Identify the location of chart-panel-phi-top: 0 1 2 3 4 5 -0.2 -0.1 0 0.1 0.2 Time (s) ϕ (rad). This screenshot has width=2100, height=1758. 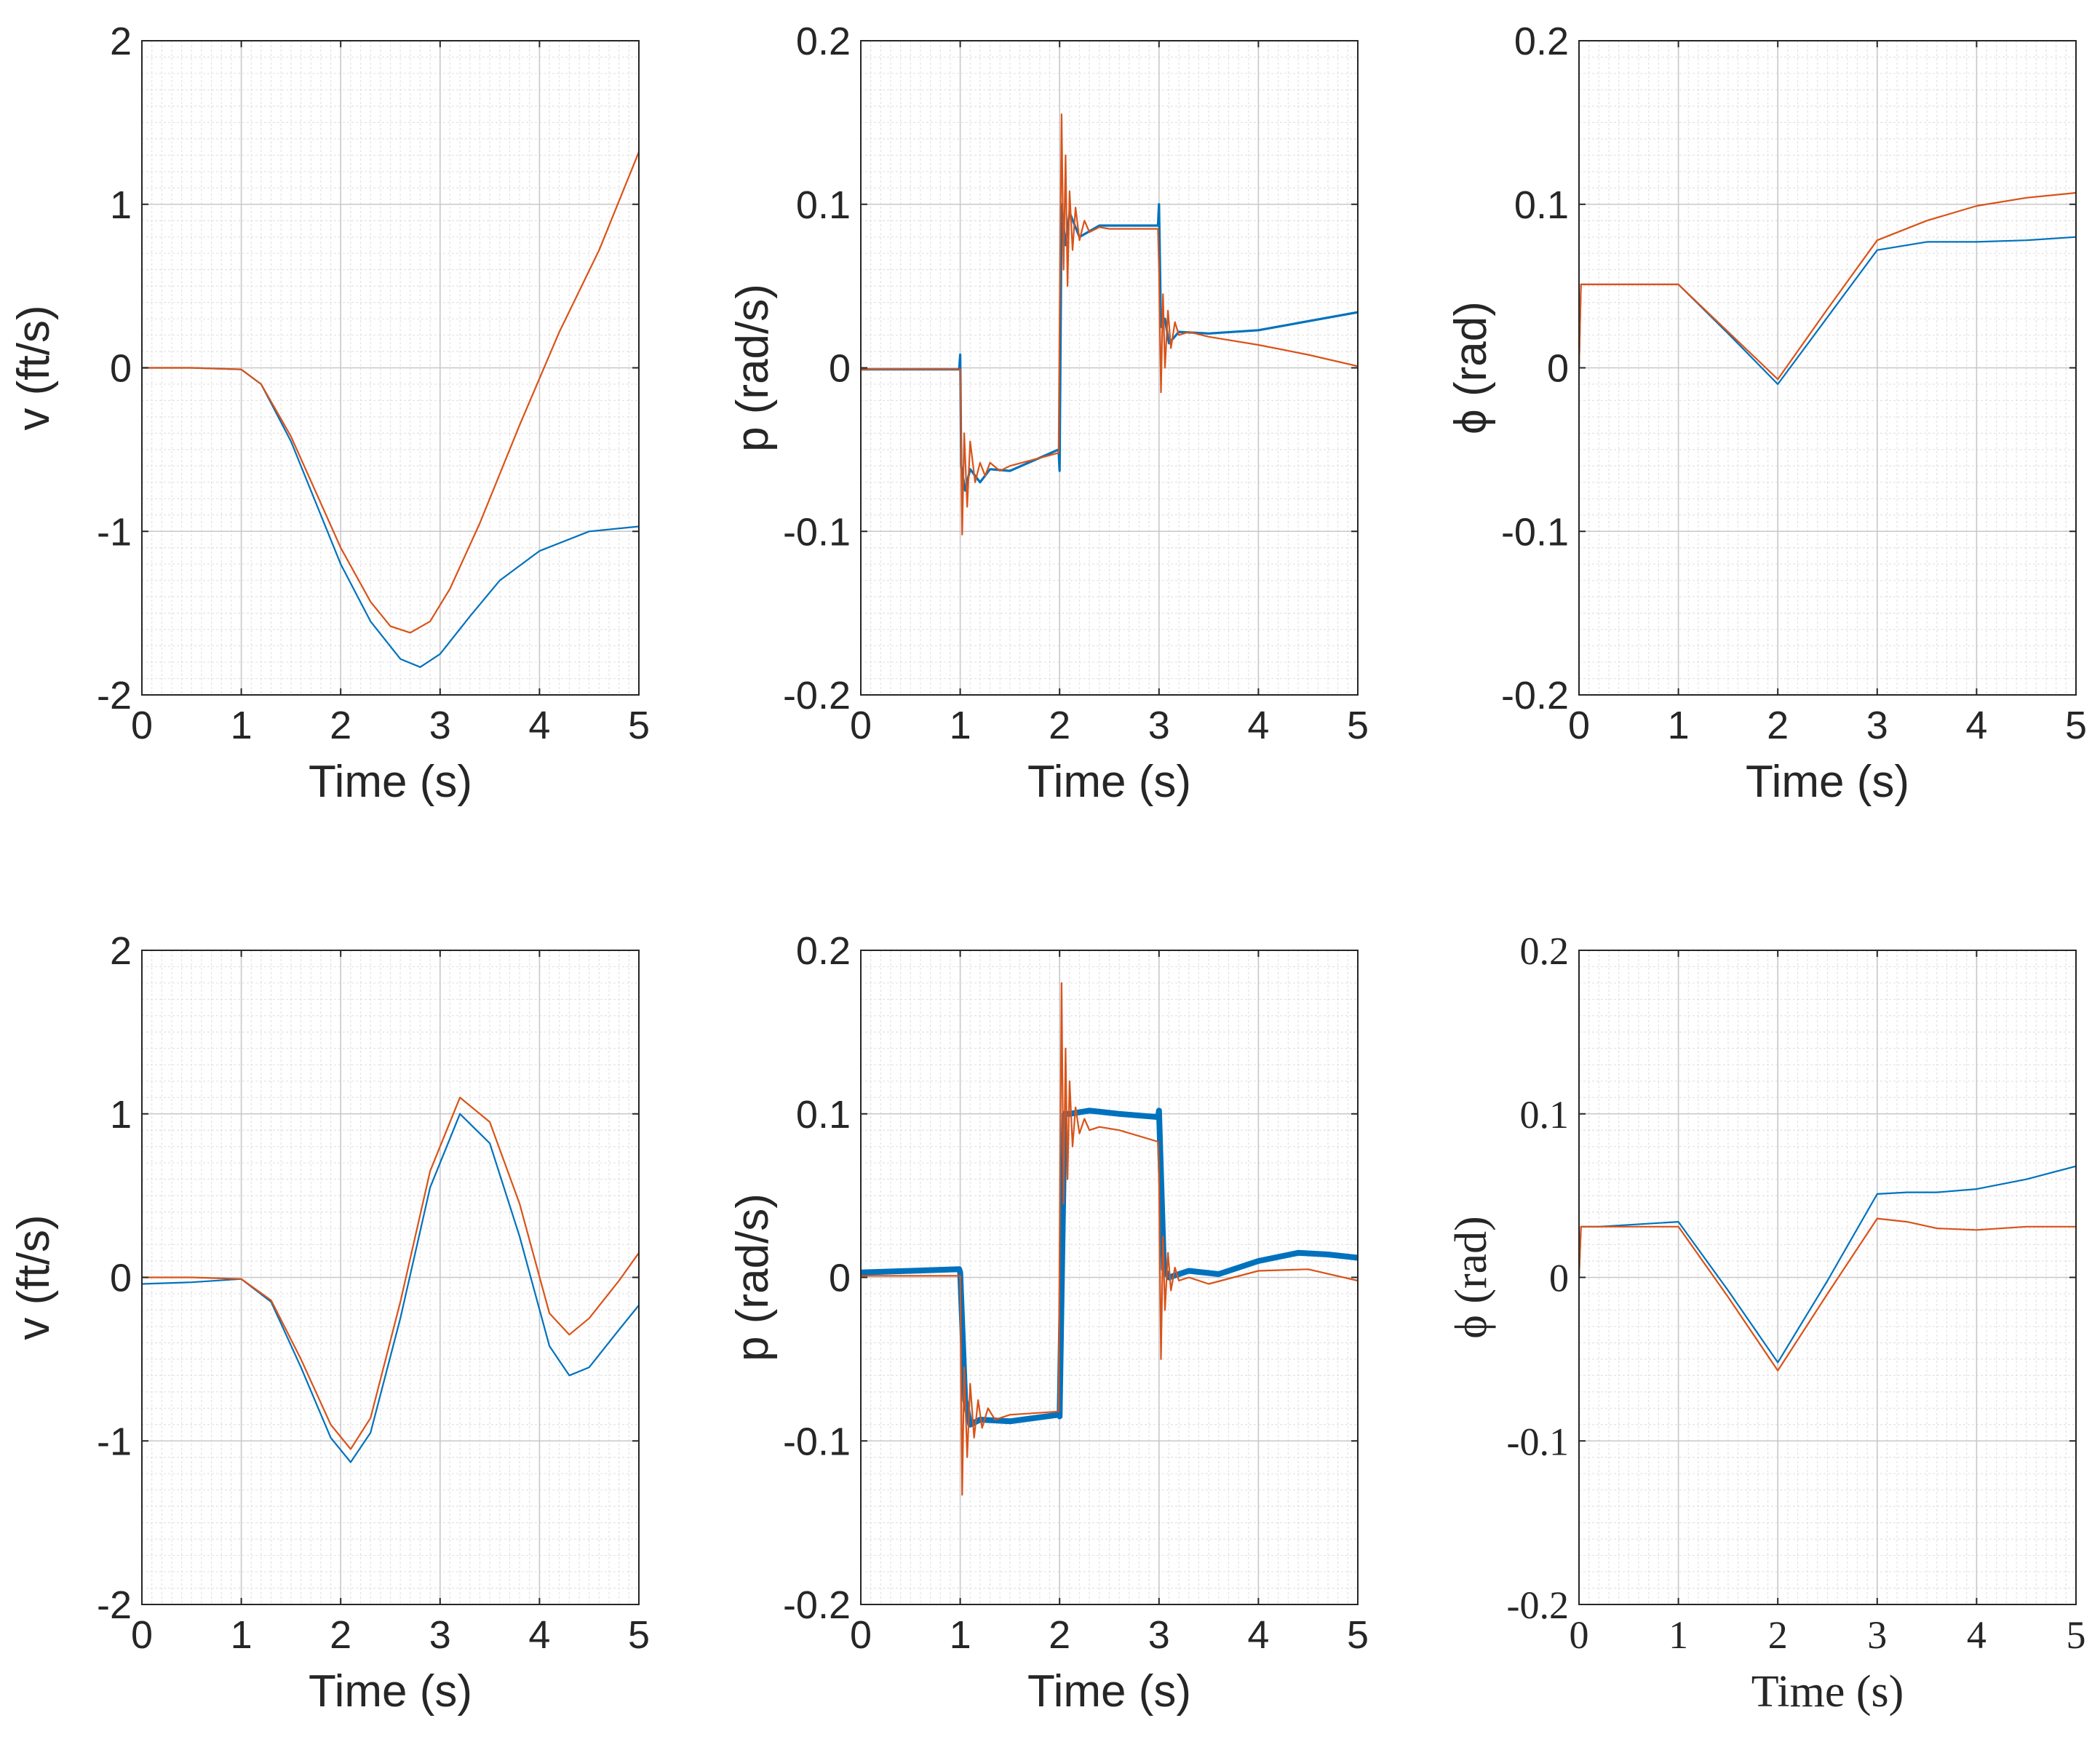
(1767, 413).